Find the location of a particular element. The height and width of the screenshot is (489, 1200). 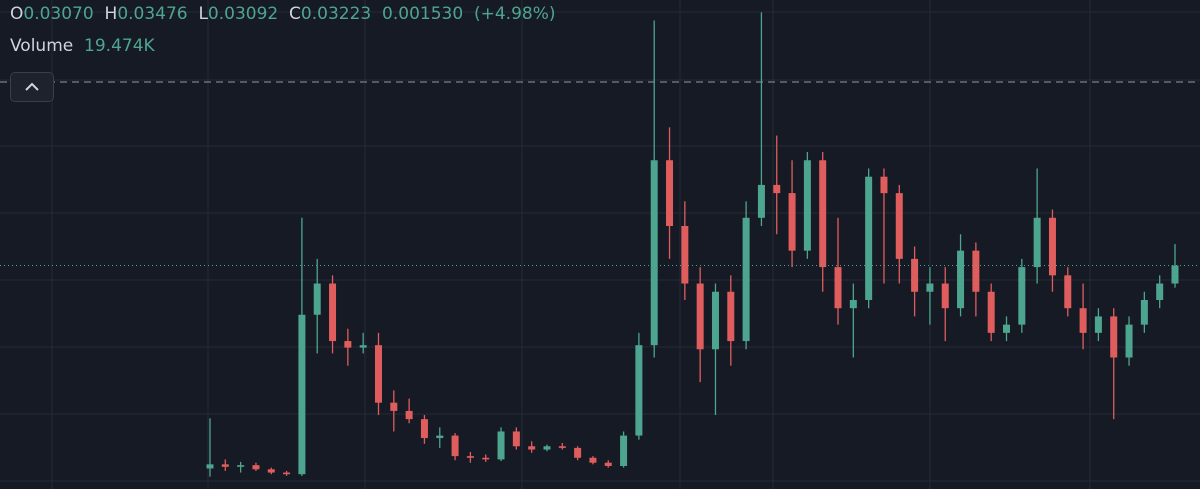

chevron-icon is located at coordinates (32, 86).